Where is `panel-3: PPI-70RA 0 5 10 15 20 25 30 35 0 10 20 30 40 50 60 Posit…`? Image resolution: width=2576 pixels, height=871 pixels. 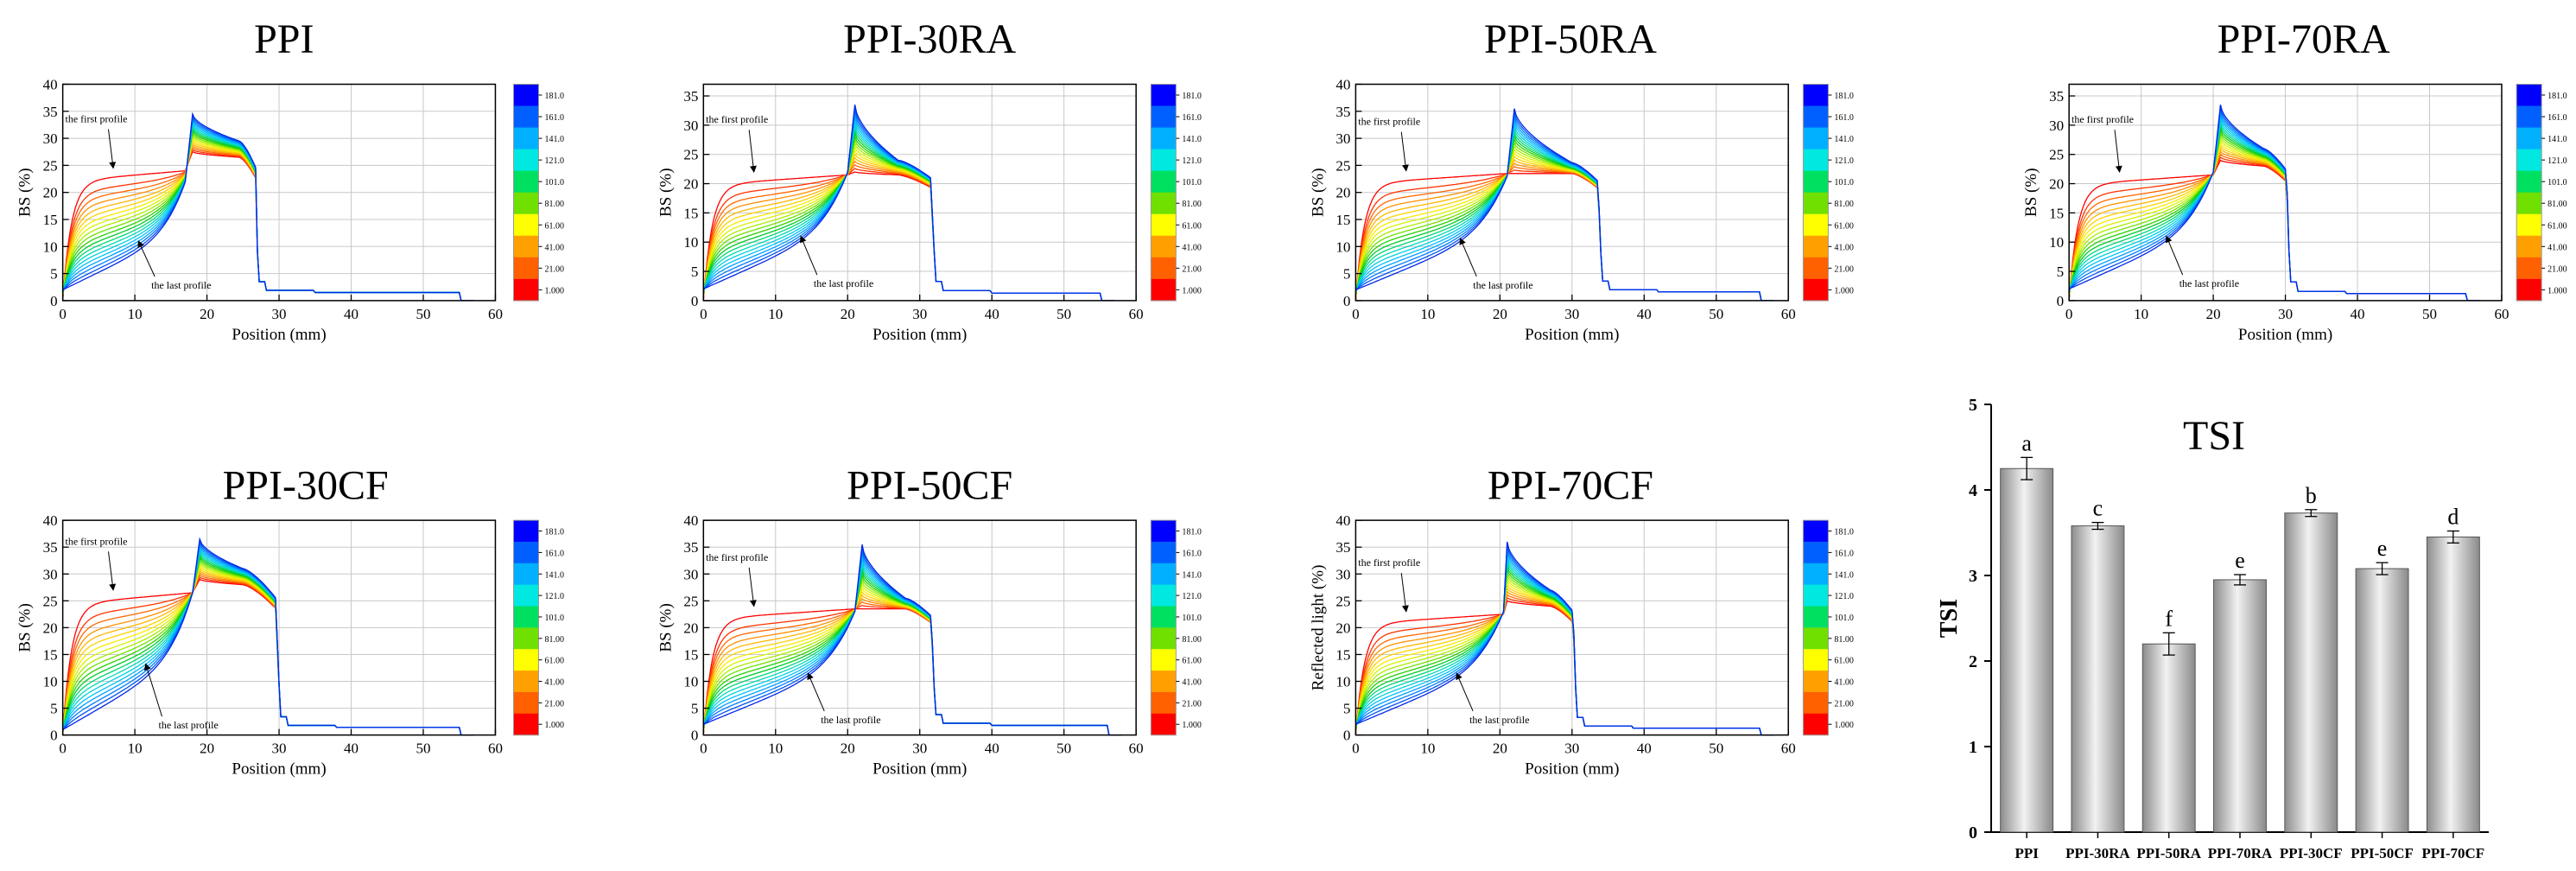 panel-3: PPI-70RA 0 5 10 15 20 25 30 35 0 10 20 30 40 50 60 Posit… is located at coordinates (2294, 180).